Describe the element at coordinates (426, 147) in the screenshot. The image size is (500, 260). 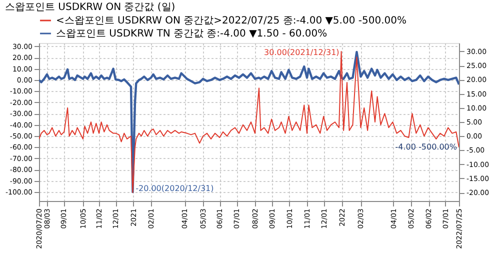
I see `annotation: -4.00 -500.00%` at that location.